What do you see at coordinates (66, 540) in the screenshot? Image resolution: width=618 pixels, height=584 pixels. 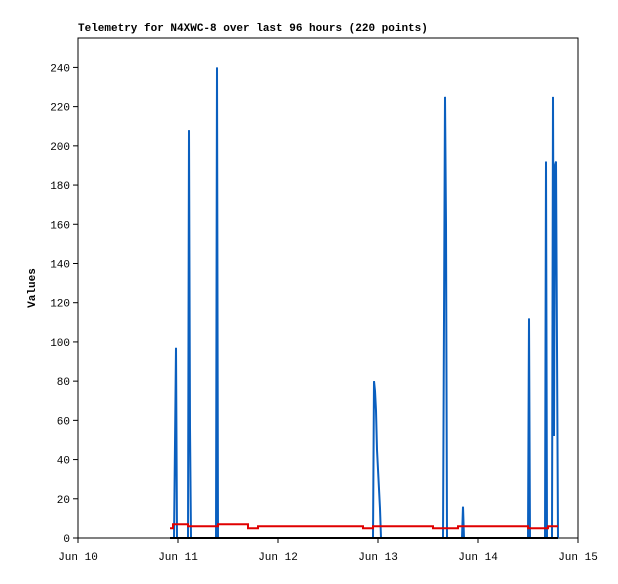 I see `y-tick-label: 0` at bounding box center [66, 540].